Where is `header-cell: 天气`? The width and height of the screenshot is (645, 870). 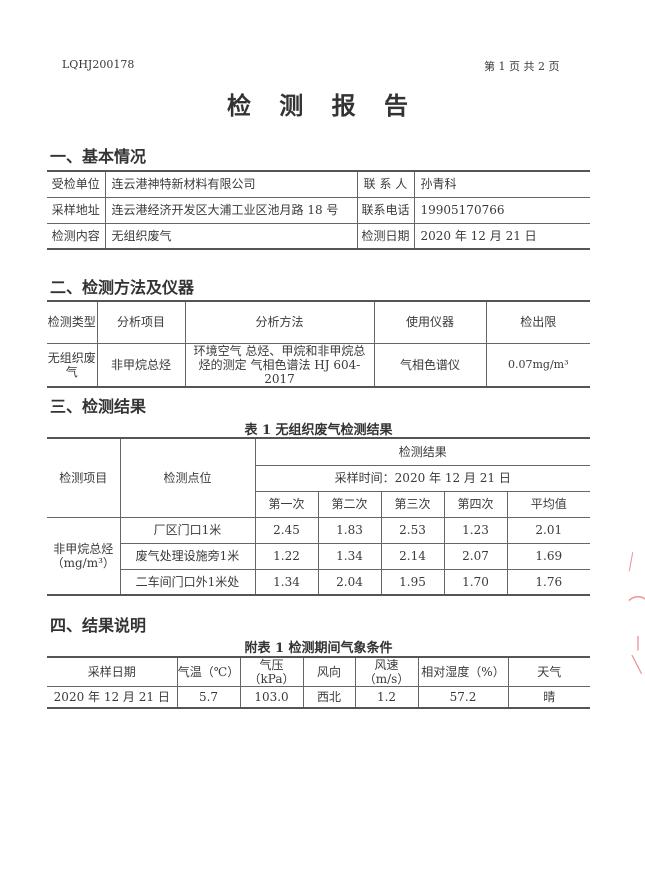 header-cell: 天气 is located at coordinates (548, 671).